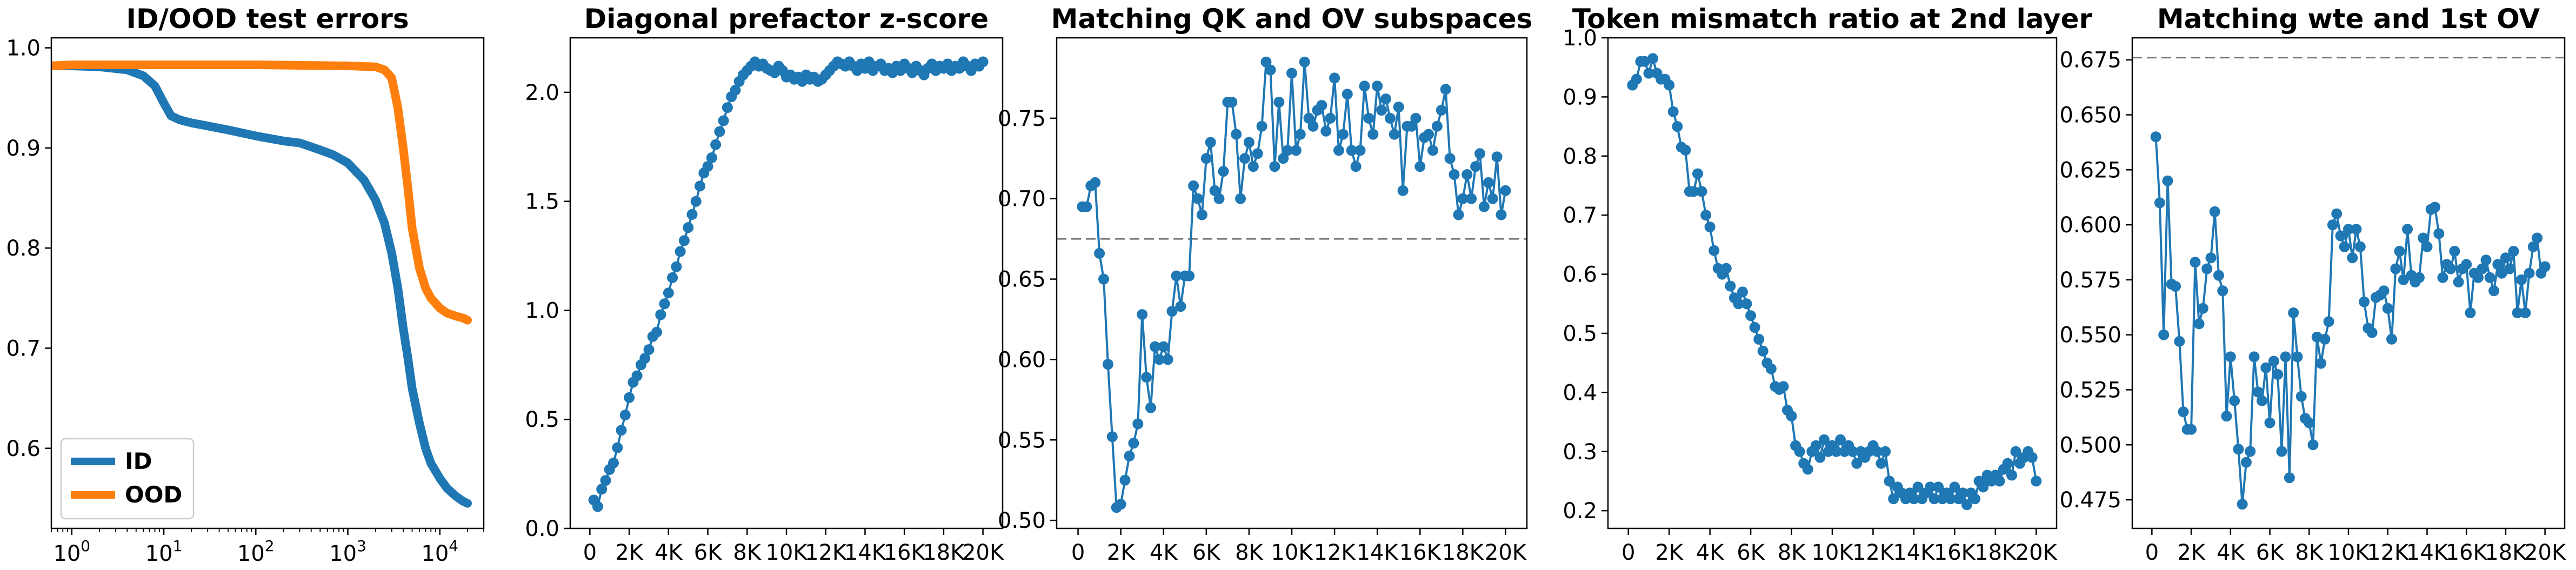 The height and width of the screenshot is (570, 2576). What do you see at coordinates (440, 551) in the screenshot?
I see `x-tick-label: 10⁴` at bounding box center [440, 551].